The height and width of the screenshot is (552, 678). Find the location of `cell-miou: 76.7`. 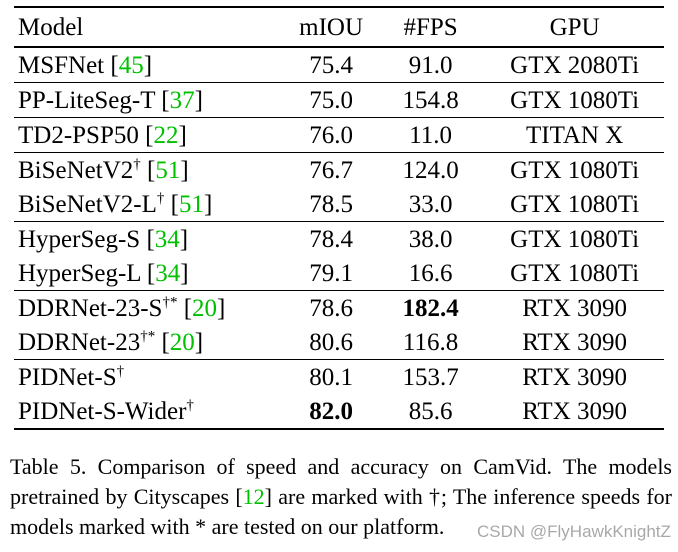

cell-miou: 76.7 is located at coordinates (331, 170).